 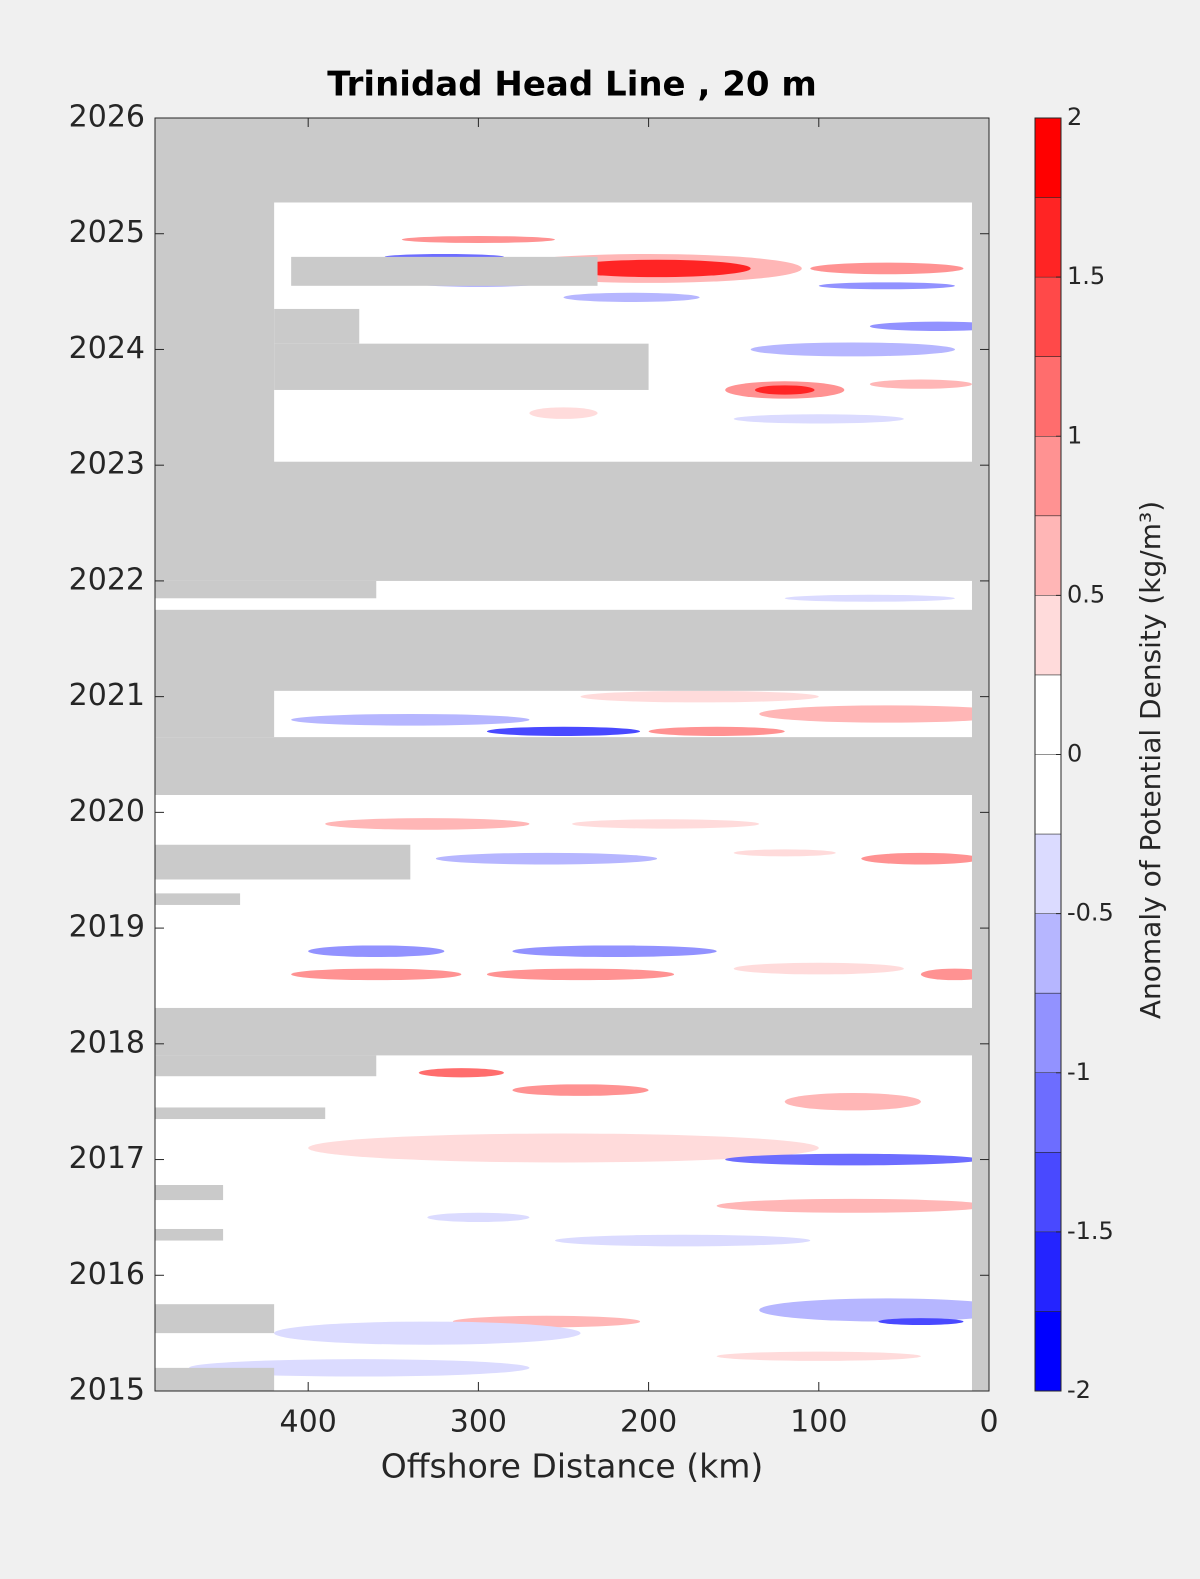 I want to click on colorbar-tick-label: -1.5, so click(x=1090, y=1231).